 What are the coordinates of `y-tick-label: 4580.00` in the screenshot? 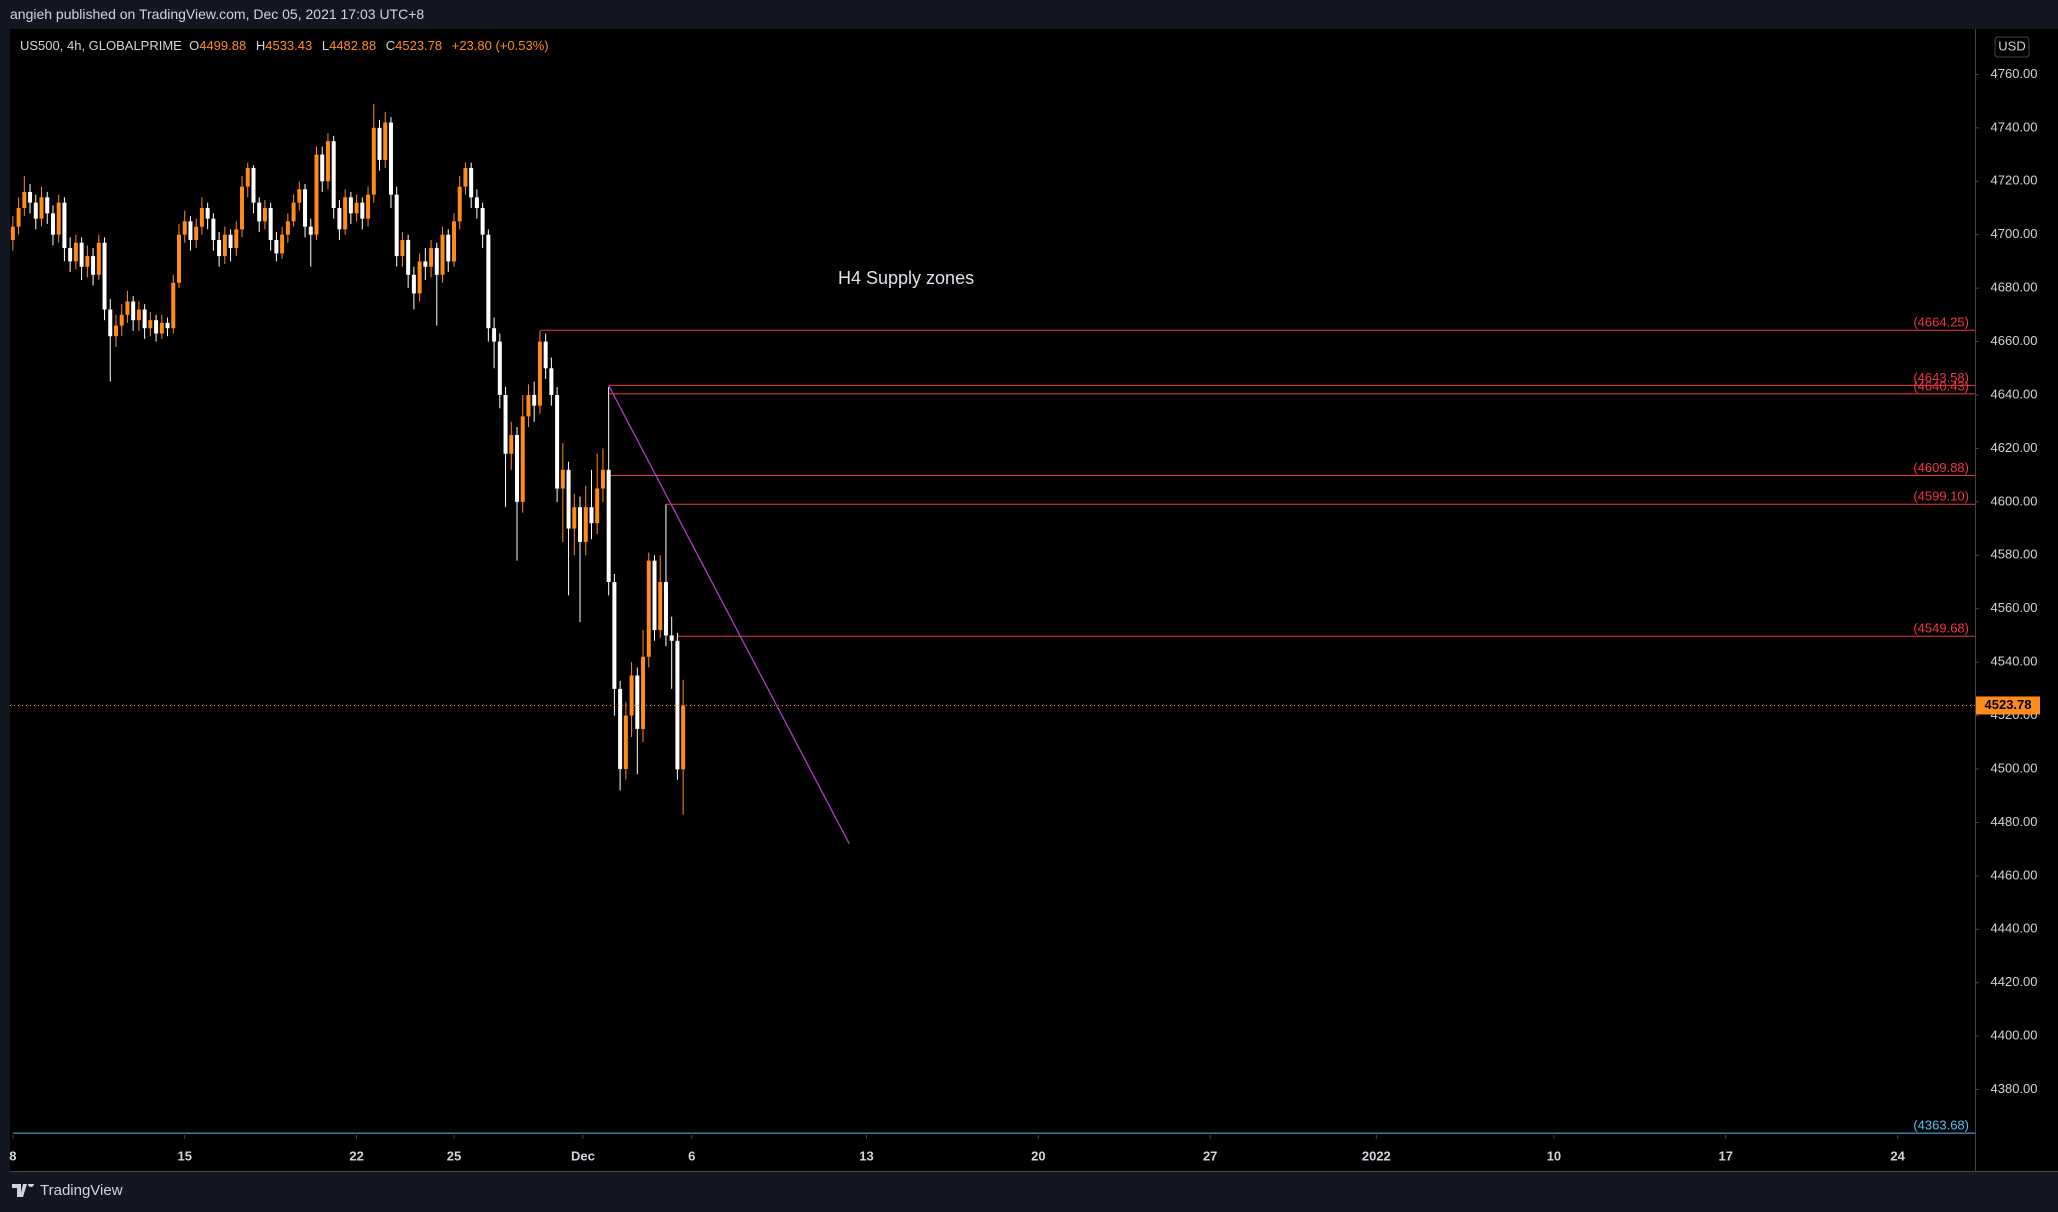 It's located at (2014, 554).